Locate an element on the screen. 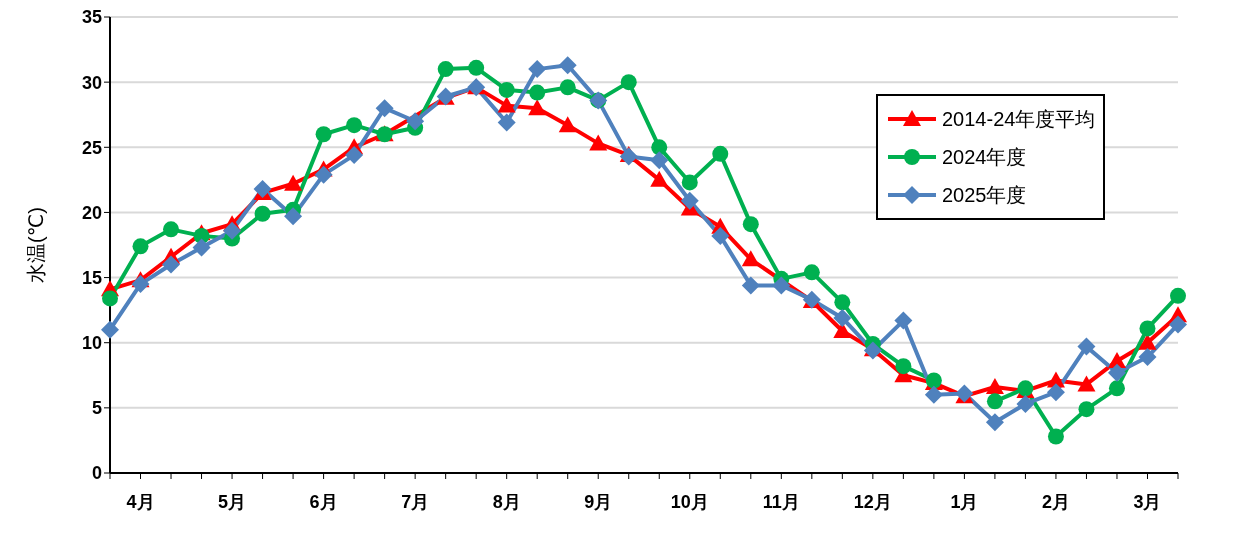 The width and height of the screenshot is (1234, 539). y-tick-label: 20 is located at coordinates (91, 212).